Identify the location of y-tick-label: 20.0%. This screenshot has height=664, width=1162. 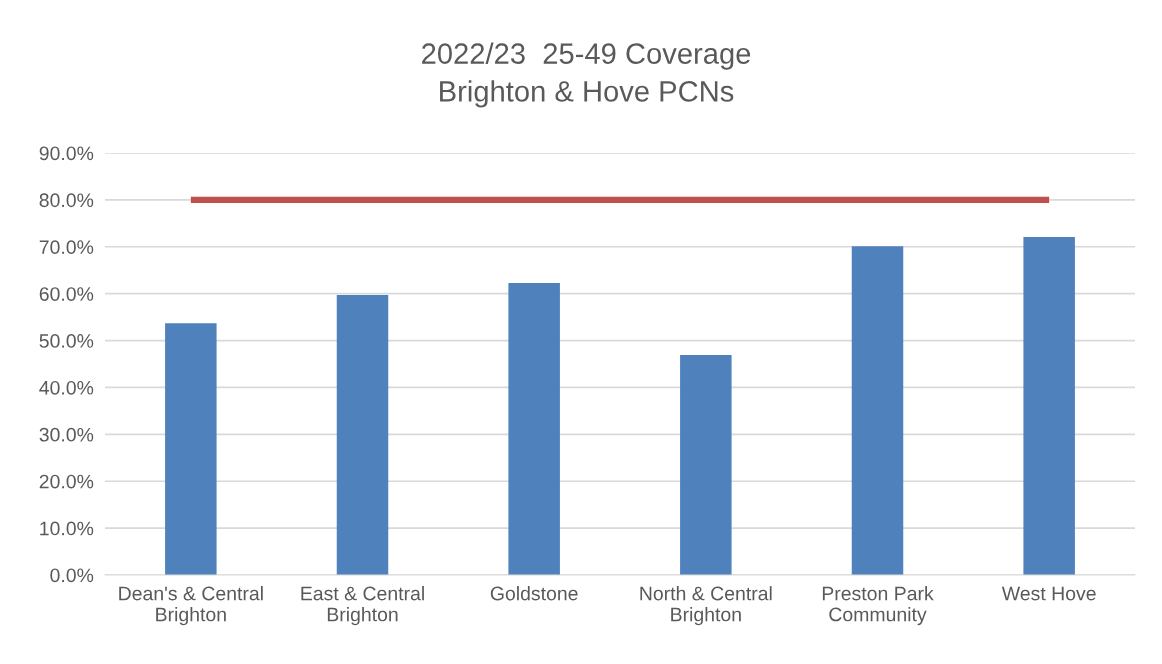
(66, 481).